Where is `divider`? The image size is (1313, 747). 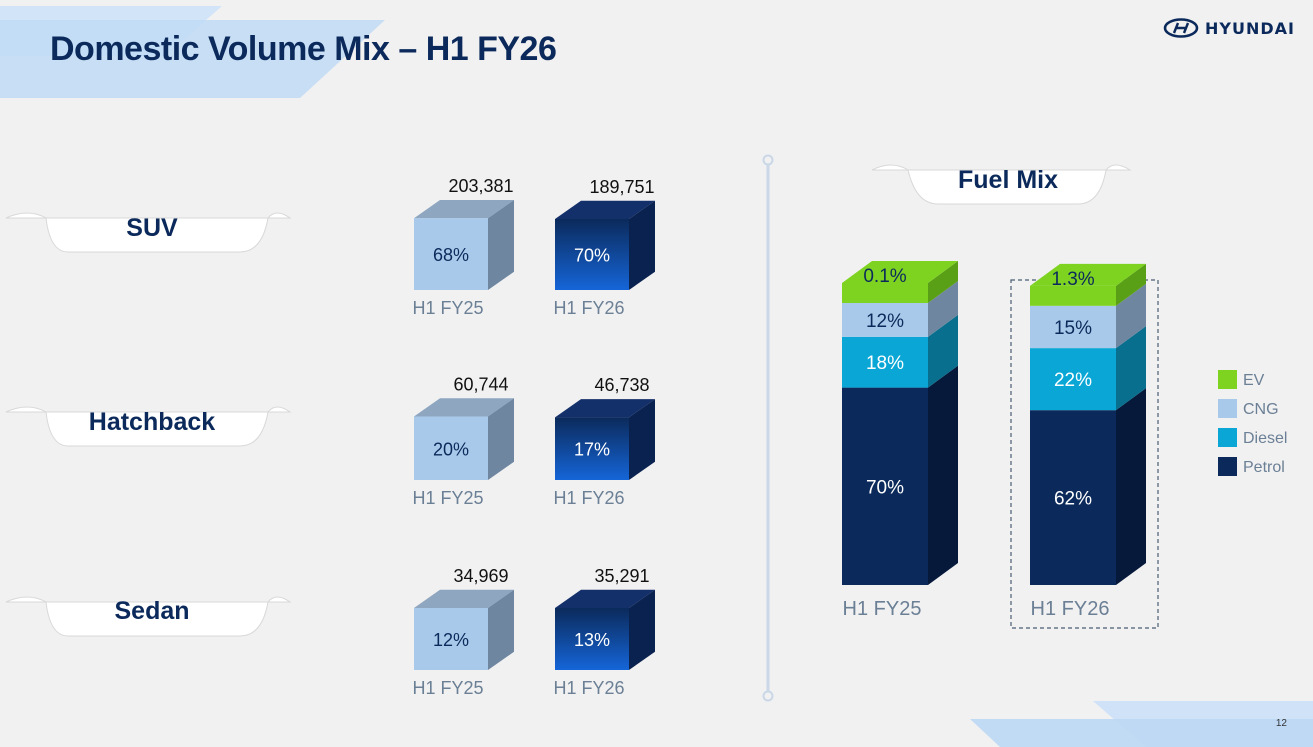 divider is located at coordinates (768, 428).